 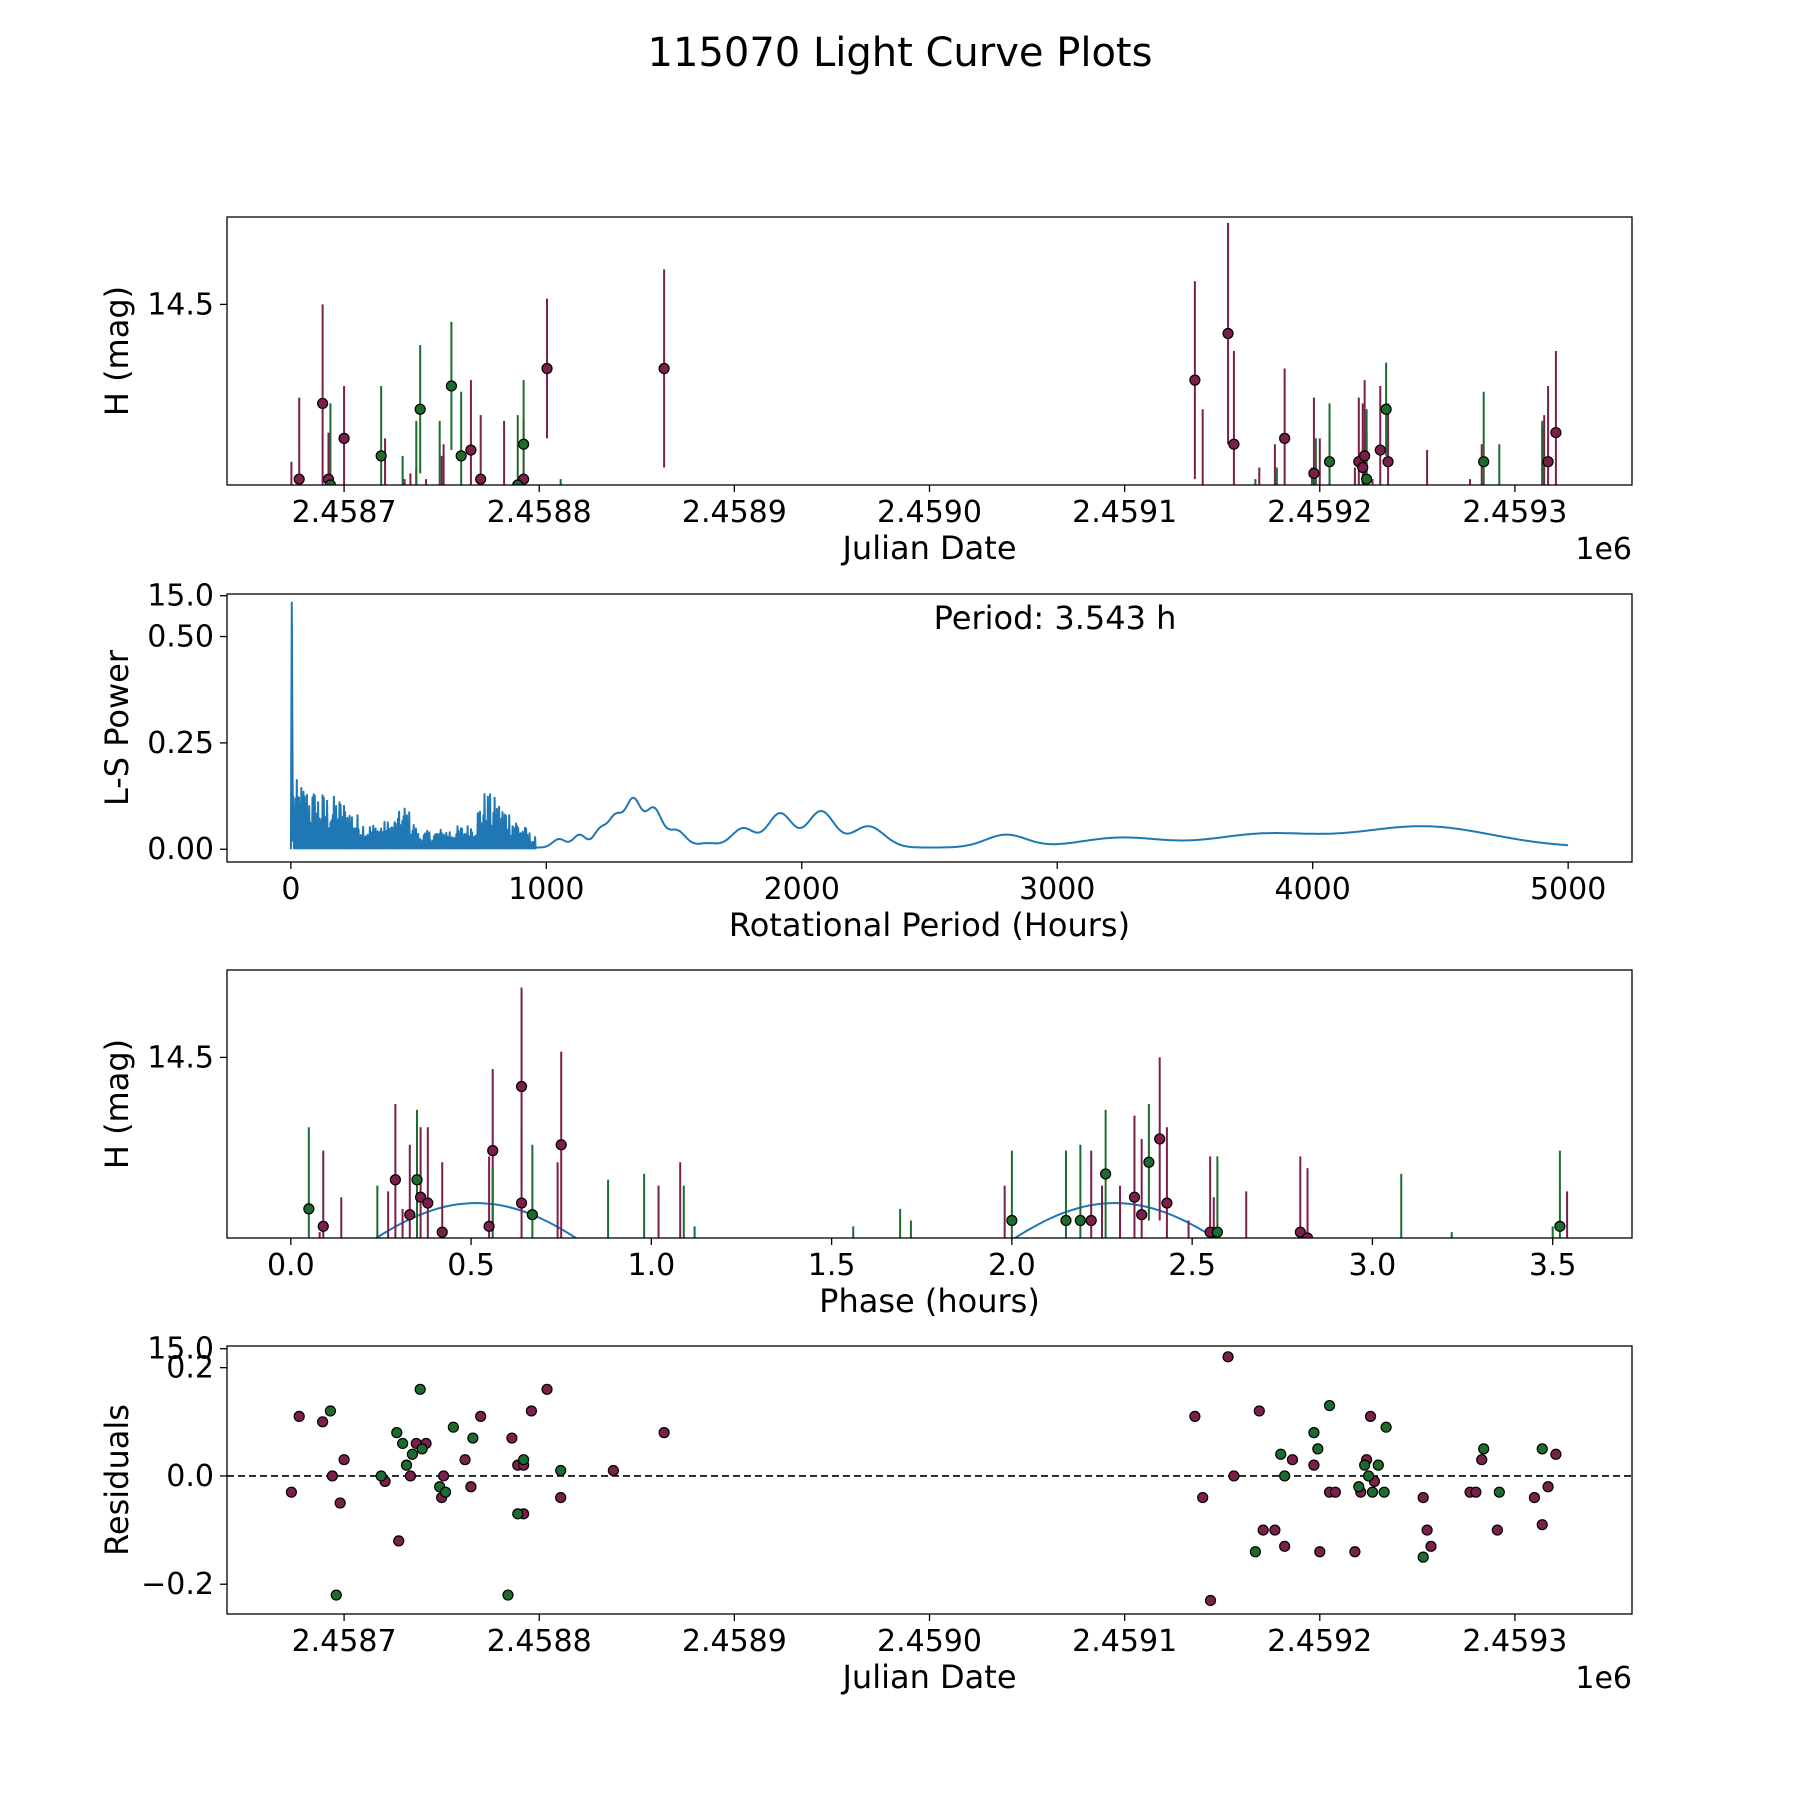 What do you see at coordinates (1012, 1265) in the screenshot?
I see `x-tick-label: 2.0` at bounding box center [1012, 1265].